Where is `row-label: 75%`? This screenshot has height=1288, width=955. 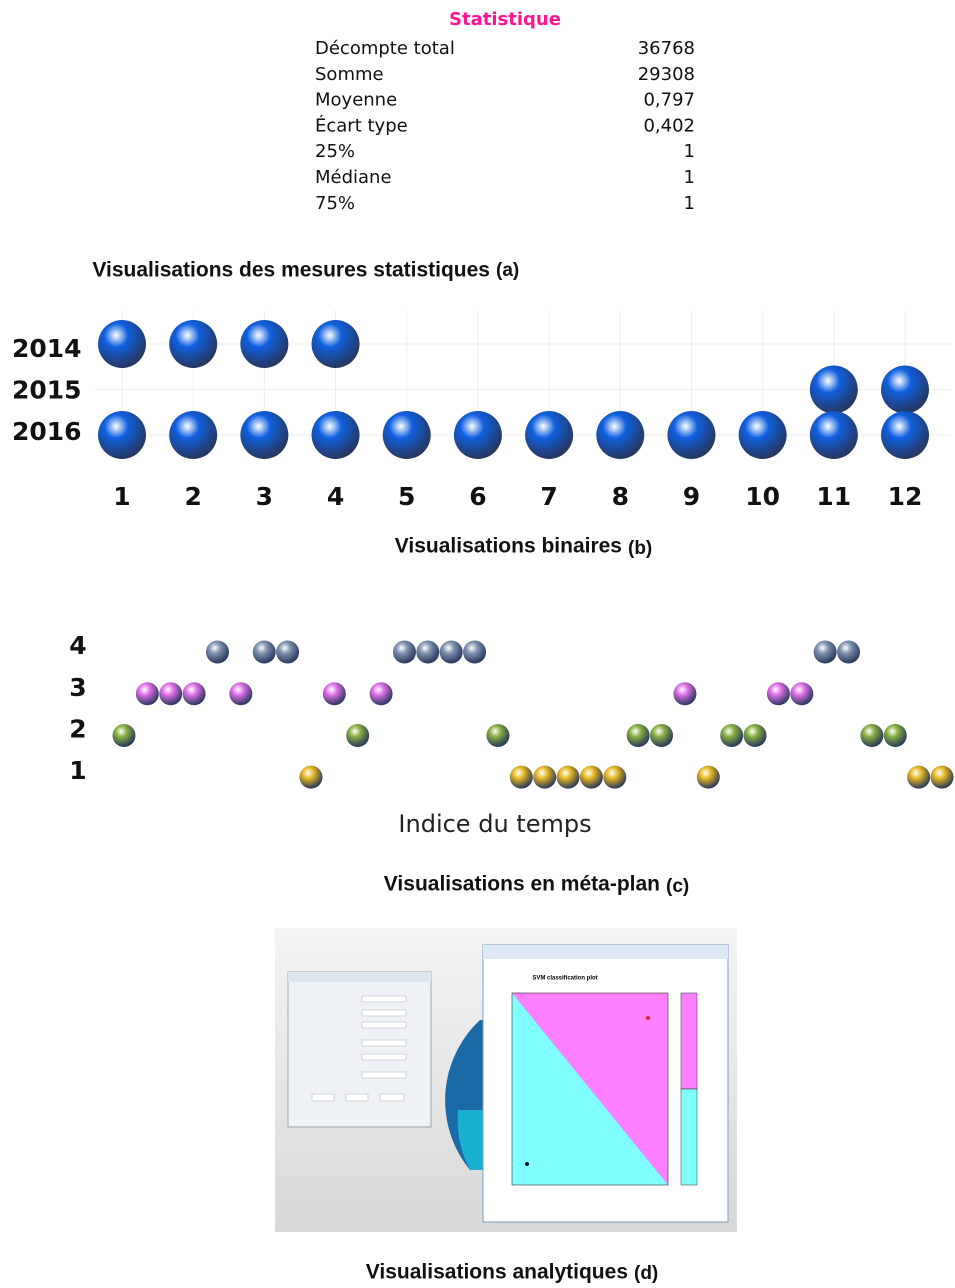
row-label: 75% is located at coordinates (335, 203).